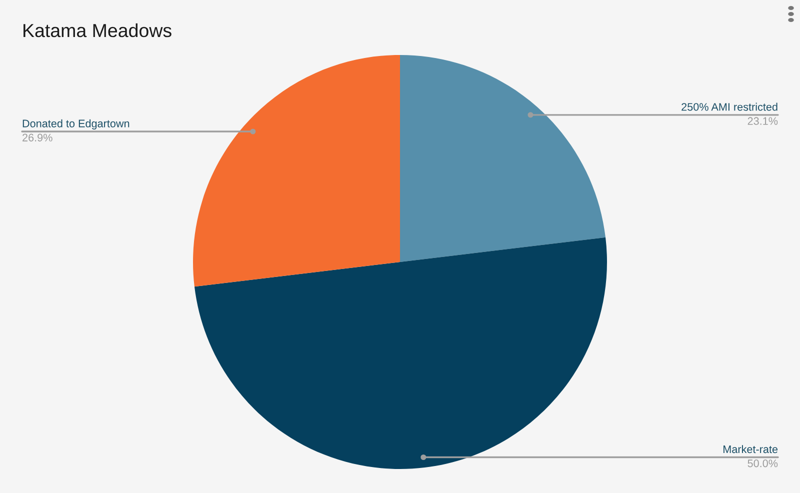 The width and height of the screenshot is (800, 493). What do you see at coordinates (763, 121) in the screenshot?
I see `data-label: 23.1%` at bounding box center [763, 121].